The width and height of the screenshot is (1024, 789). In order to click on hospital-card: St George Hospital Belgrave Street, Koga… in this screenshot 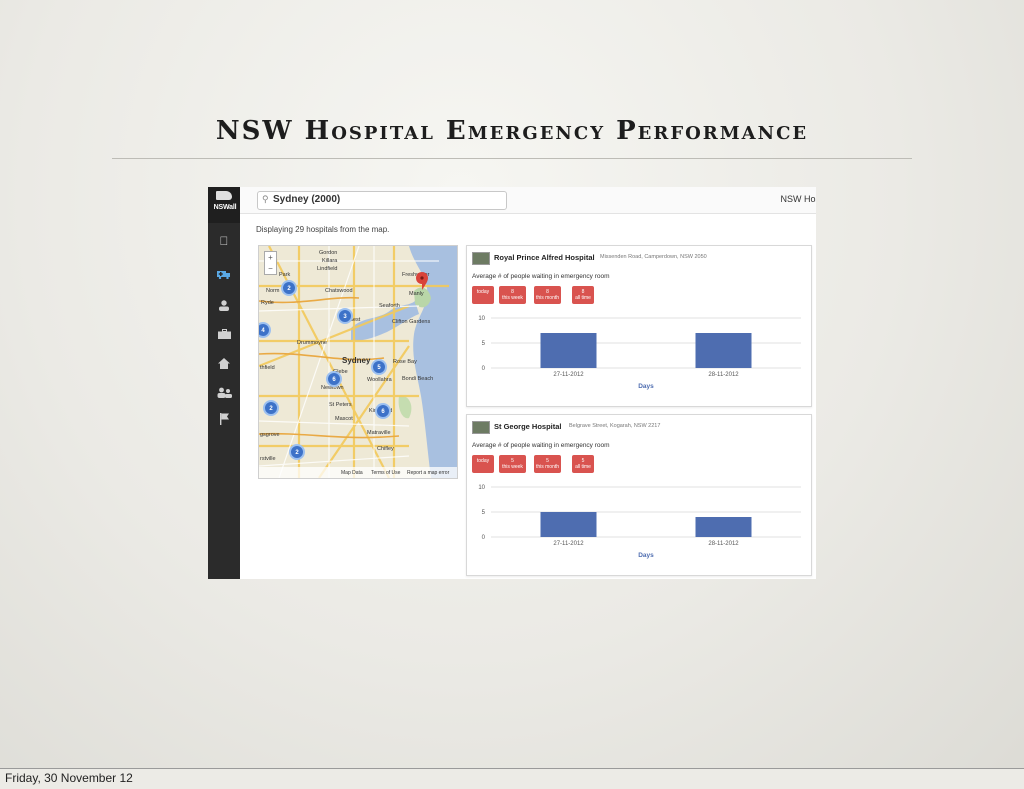, I will do `click(639, 495)`.